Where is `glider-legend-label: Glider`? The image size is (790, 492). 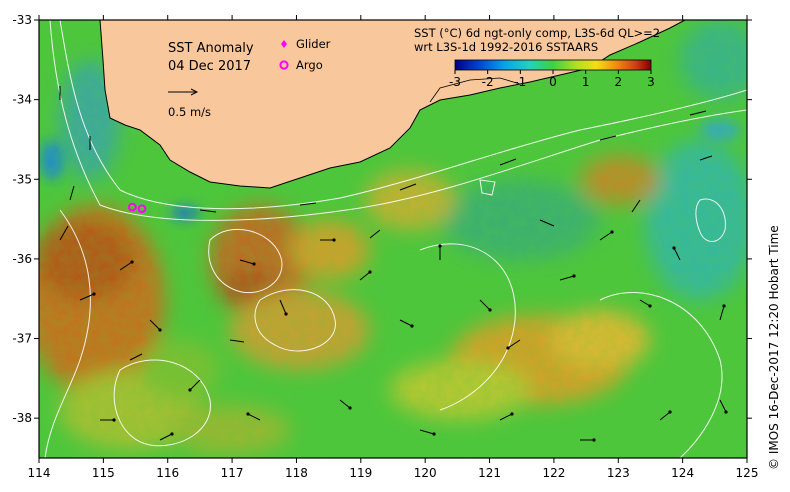
glider-legend-label: Glider is located at coordinates (313, 44).